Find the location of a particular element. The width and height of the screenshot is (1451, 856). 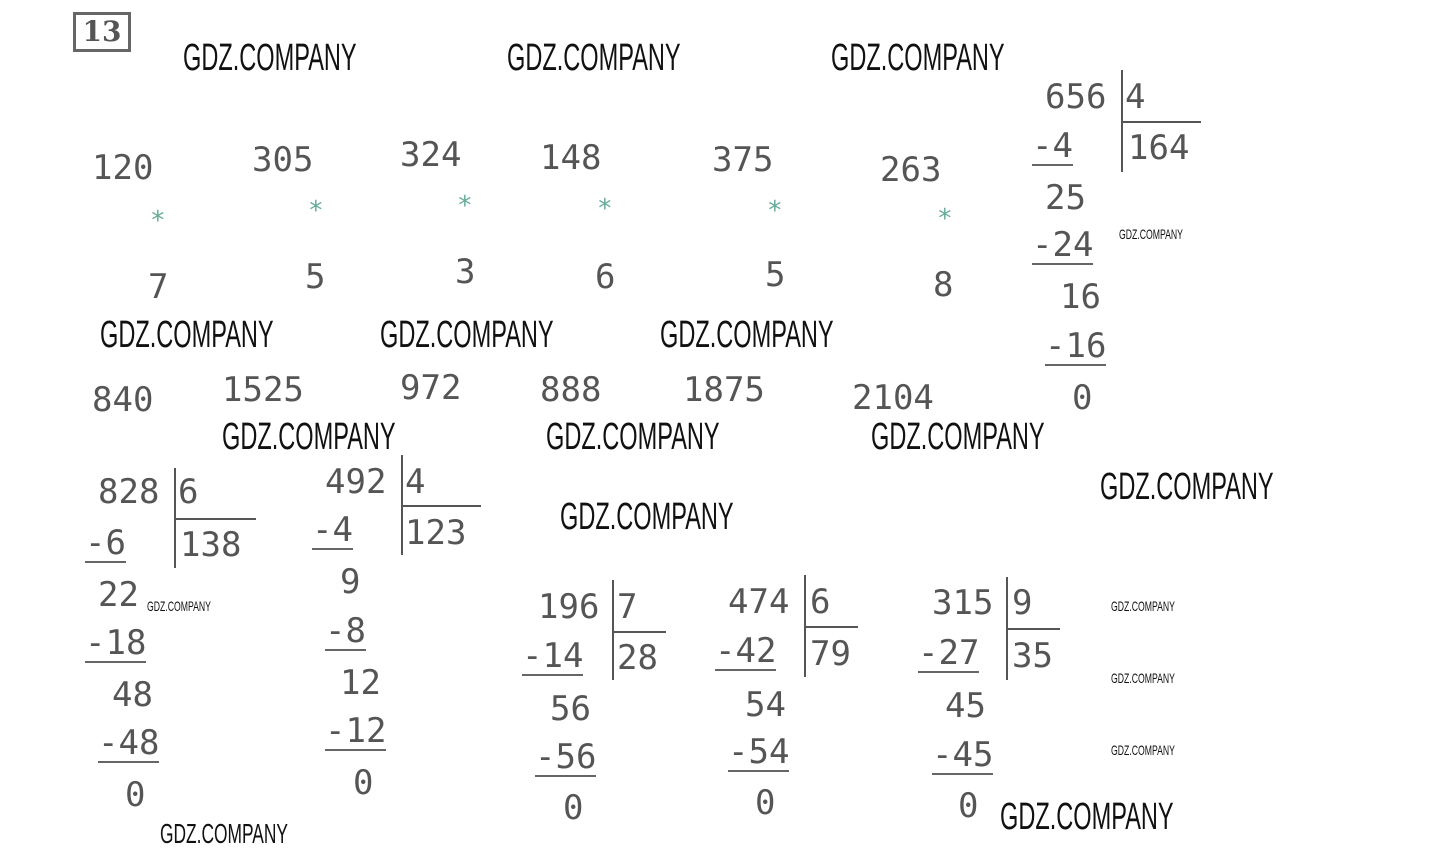

dividend: 656 is located at coordinates (1076, 97).